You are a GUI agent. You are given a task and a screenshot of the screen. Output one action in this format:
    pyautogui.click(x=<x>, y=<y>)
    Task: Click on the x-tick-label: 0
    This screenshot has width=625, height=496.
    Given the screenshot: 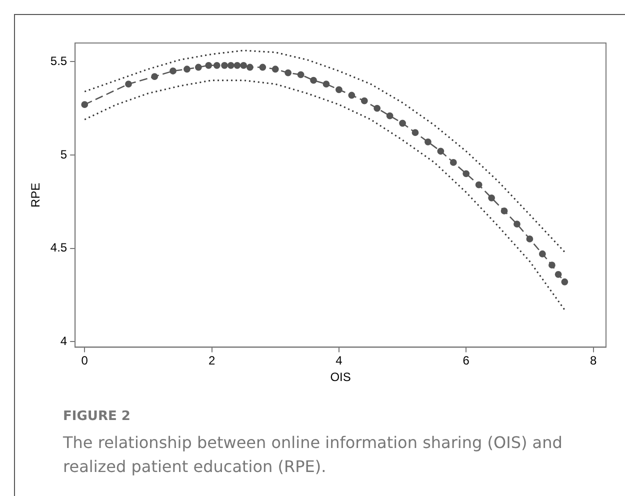 What is the action you would take?
    pyautogui.click(x=84, y=361)
    